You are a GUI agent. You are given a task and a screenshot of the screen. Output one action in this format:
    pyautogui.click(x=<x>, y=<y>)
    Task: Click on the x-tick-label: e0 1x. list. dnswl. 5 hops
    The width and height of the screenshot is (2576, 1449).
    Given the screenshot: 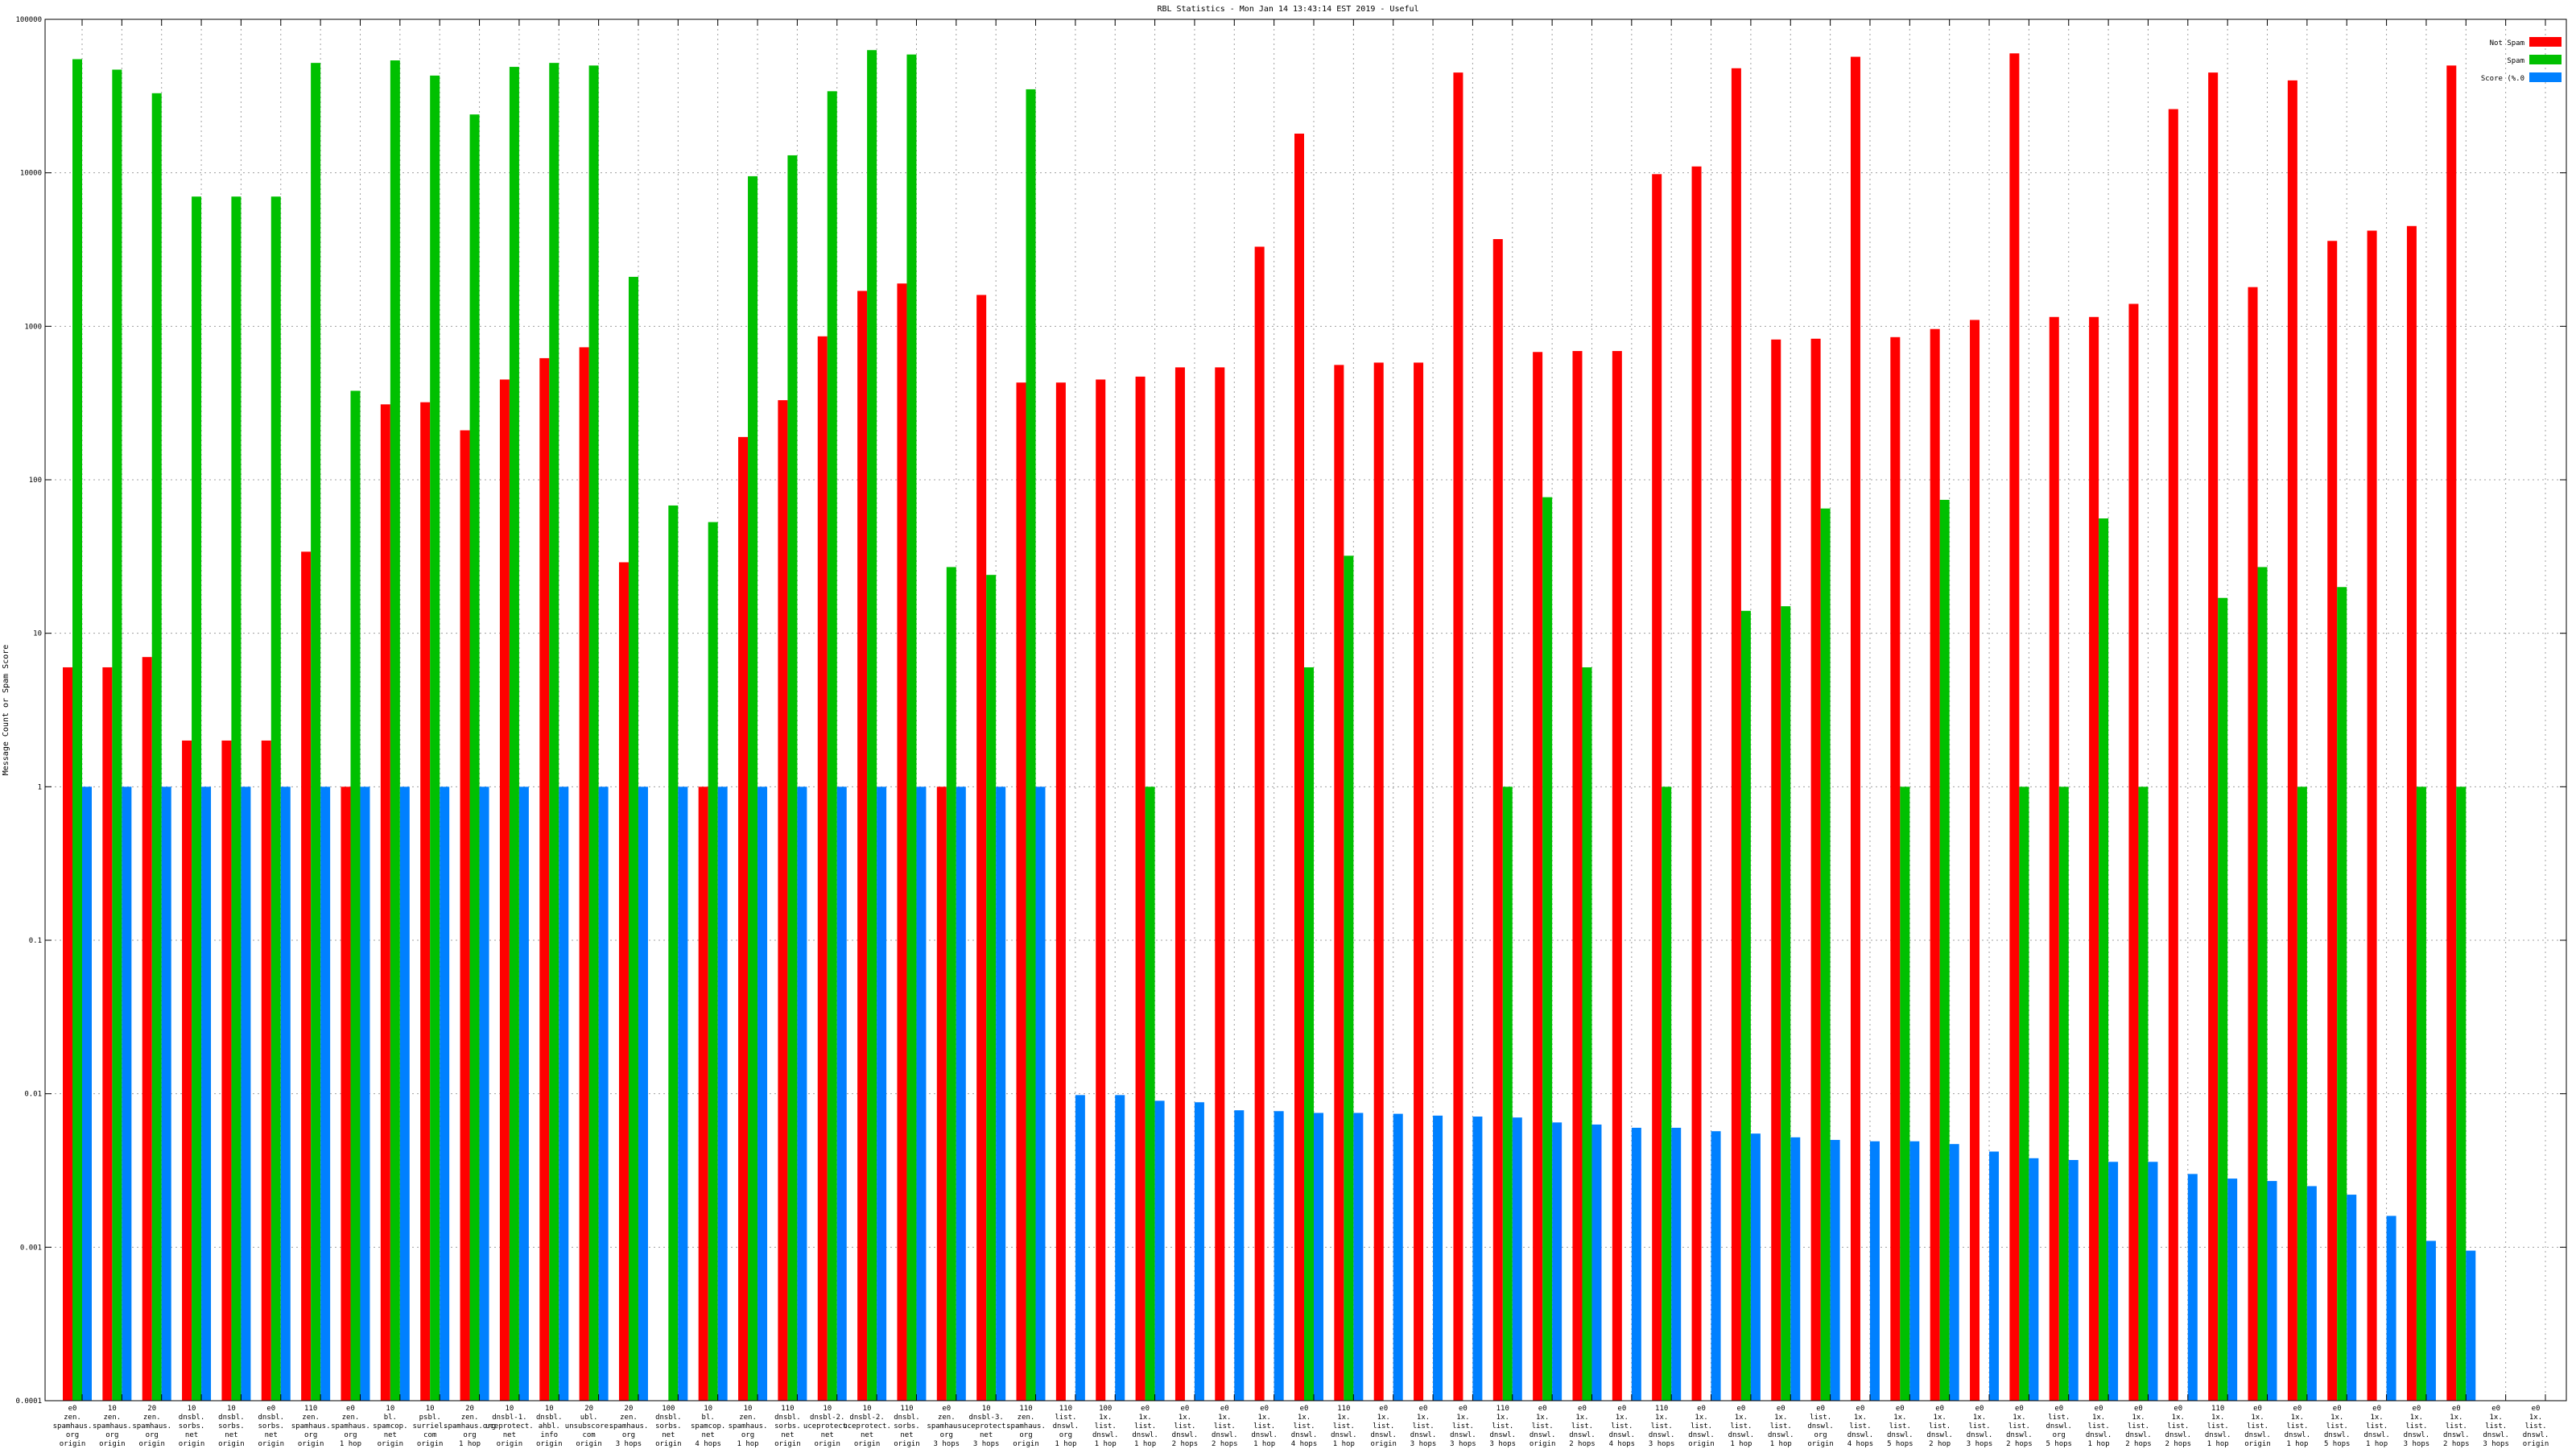 What is the action you would take?
    pyautogui.click(x=1900, y=1426)
    